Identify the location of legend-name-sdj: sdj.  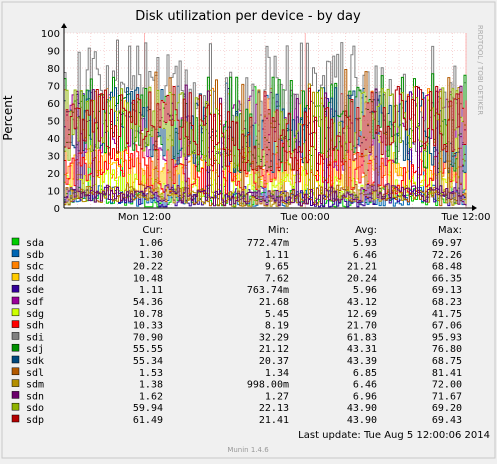
(35, 349).